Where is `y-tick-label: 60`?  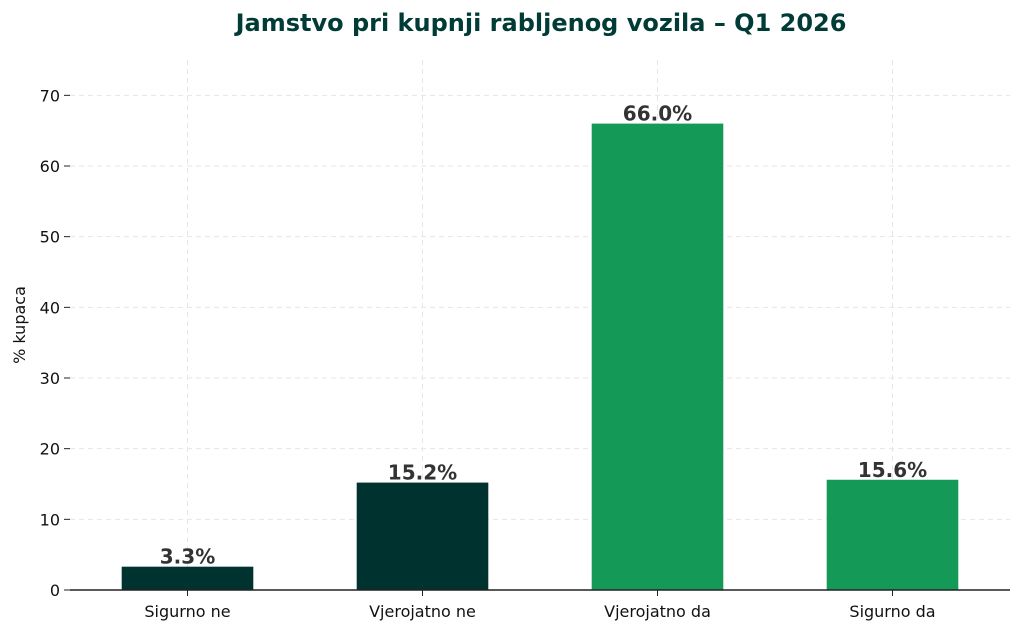 y-tick-label: 60 is located at coordinates (50, 166).